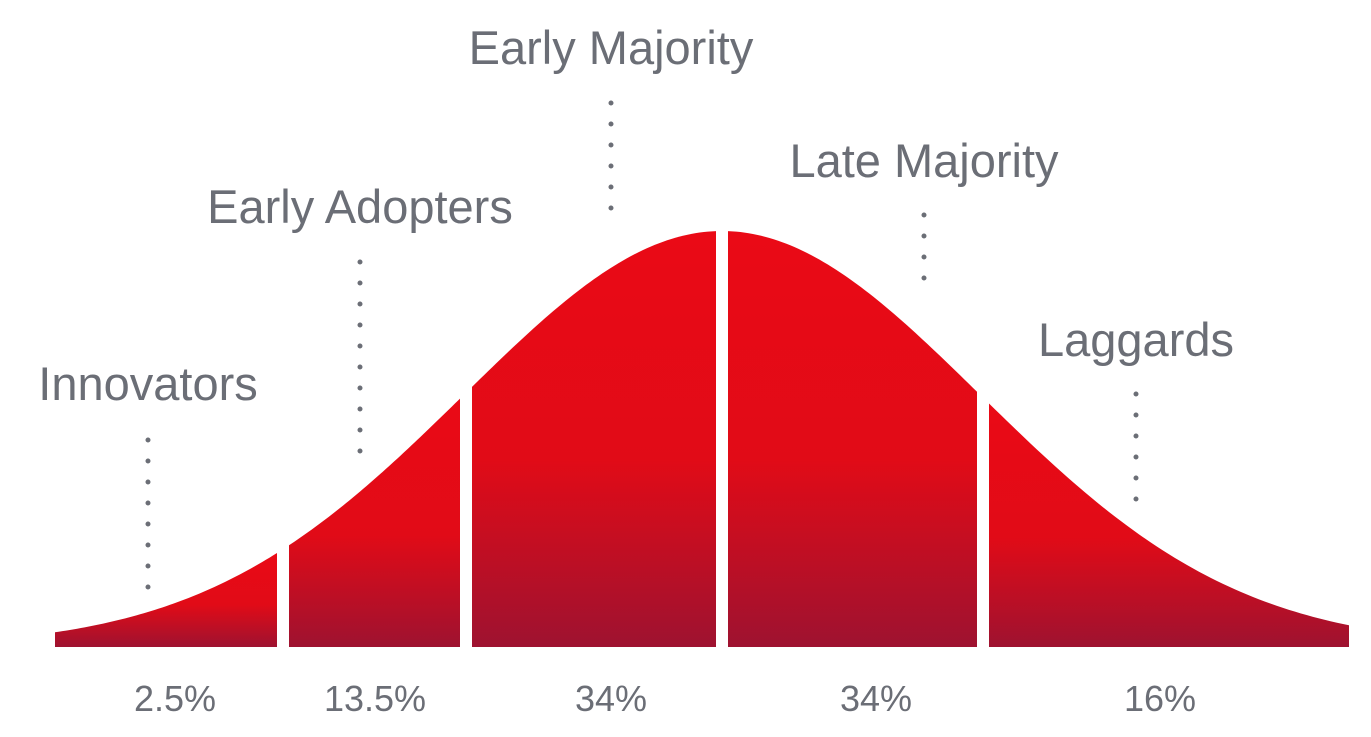 This screenshot has width=1371, height=737. I want to click on category-label-laggards: Laggards, so click(1136, 339).